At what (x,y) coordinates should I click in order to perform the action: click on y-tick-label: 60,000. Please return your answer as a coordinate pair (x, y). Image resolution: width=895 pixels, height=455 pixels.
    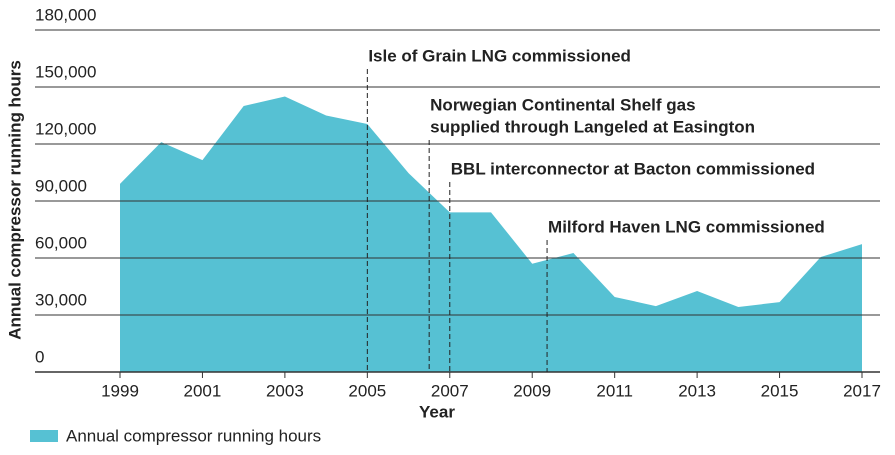
    Looking at the image, I should click on (61, 242).